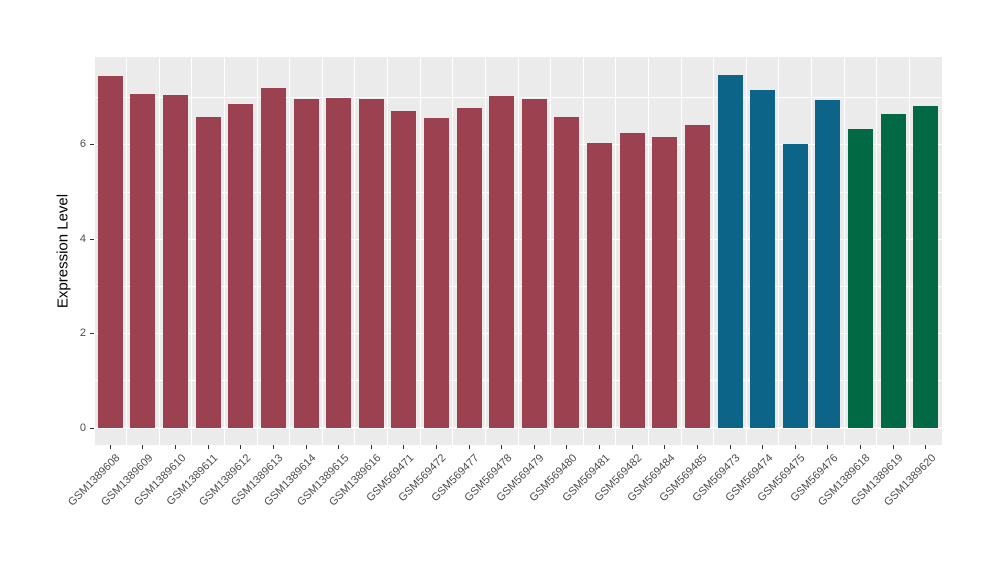 The width and height of the screenshot is (1000, 580). What do you see at coordinates (502, 261) in the screenshot?
I see `bar-GSM569478` at bounding box center [502, 261].